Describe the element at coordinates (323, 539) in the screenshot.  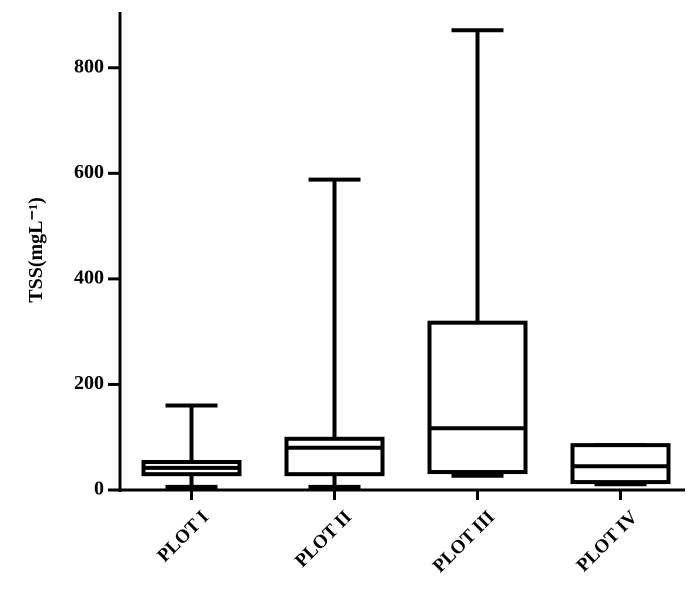
I see `x-tick-label: PLOT II` at that location.